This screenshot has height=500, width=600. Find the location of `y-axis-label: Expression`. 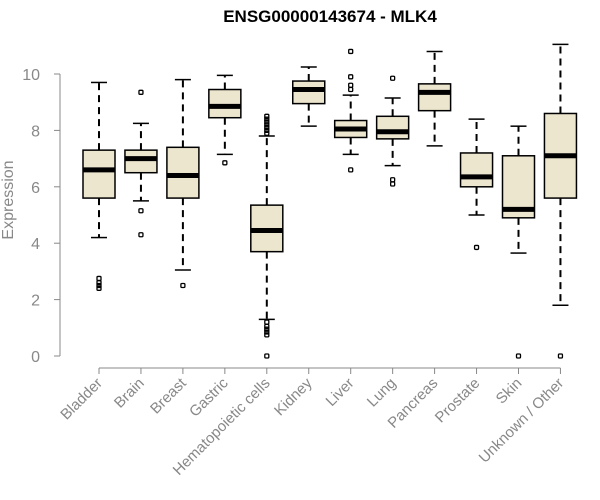

y-axis-label: Expression is located at coordinates (8, 199).